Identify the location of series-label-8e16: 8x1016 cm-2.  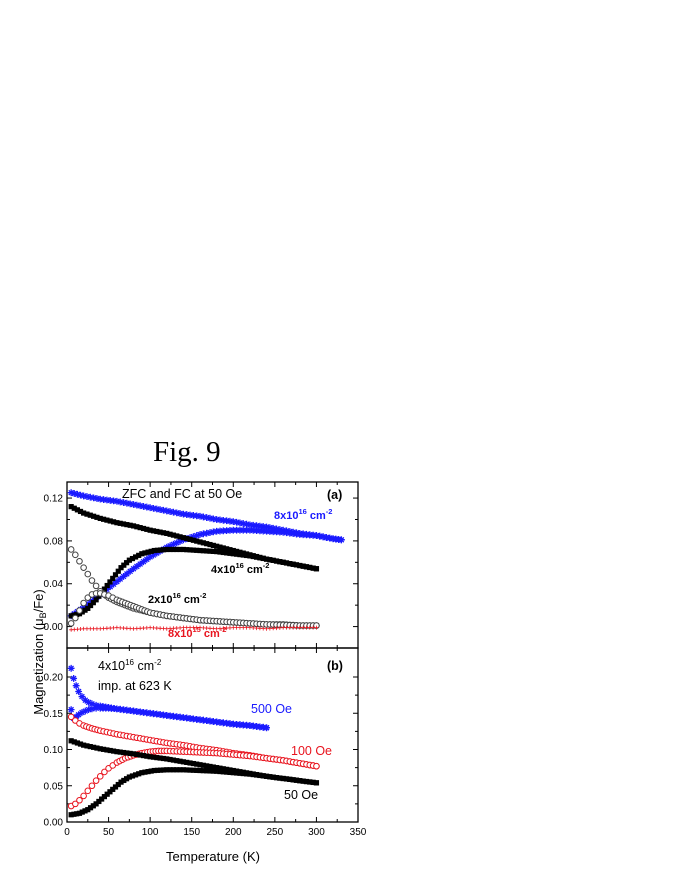
(303, 514).